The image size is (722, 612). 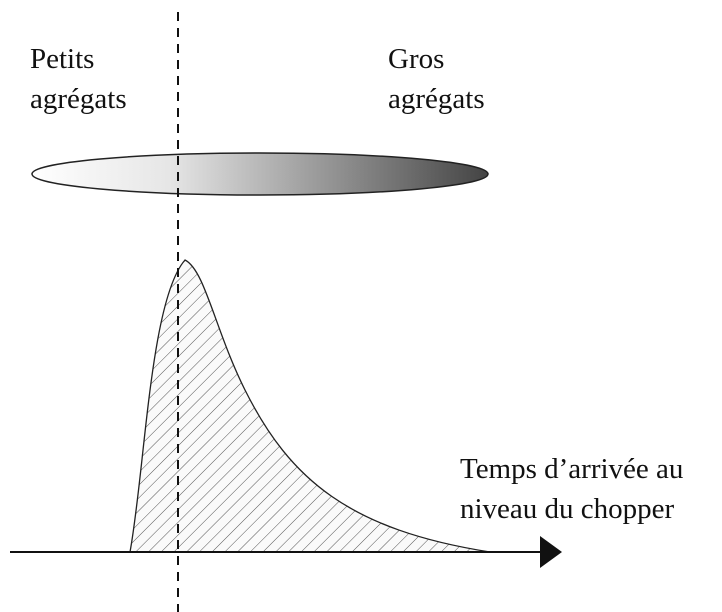 What do you see at coordinates (567, 509) in the screenshot?
I see `axis-label: niveau du chopper` at bounding box center [567, 509].